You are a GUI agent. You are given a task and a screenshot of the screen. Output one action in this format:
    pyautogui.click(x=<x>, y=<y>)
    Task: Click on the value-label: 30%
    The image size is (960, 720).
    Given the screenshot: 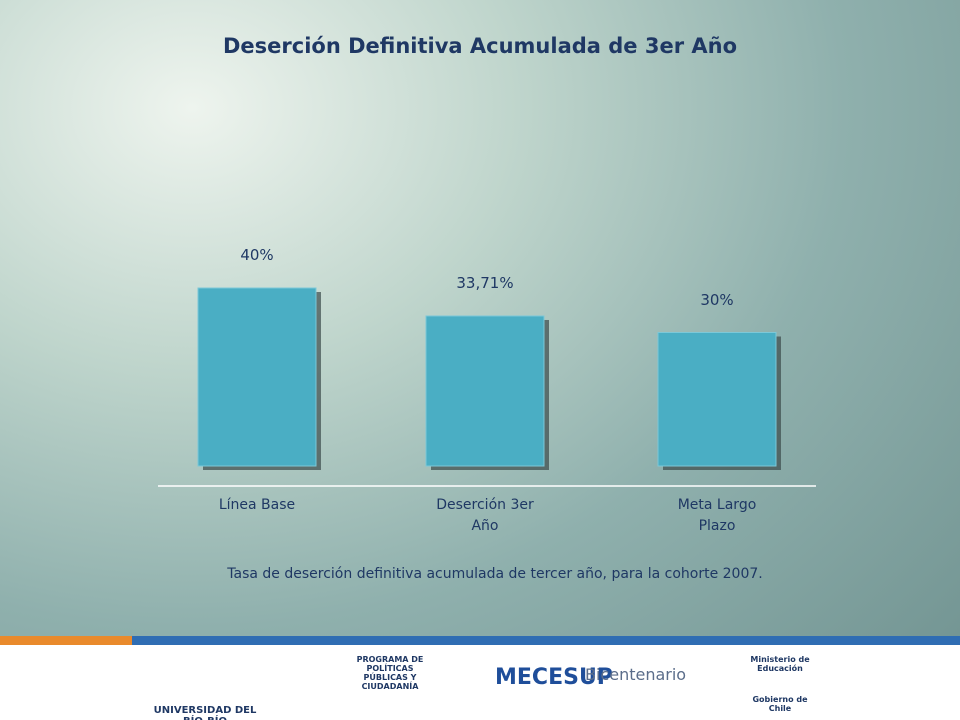 What is the action you would take?
    pyautogui.click(x=717, y=299)
    